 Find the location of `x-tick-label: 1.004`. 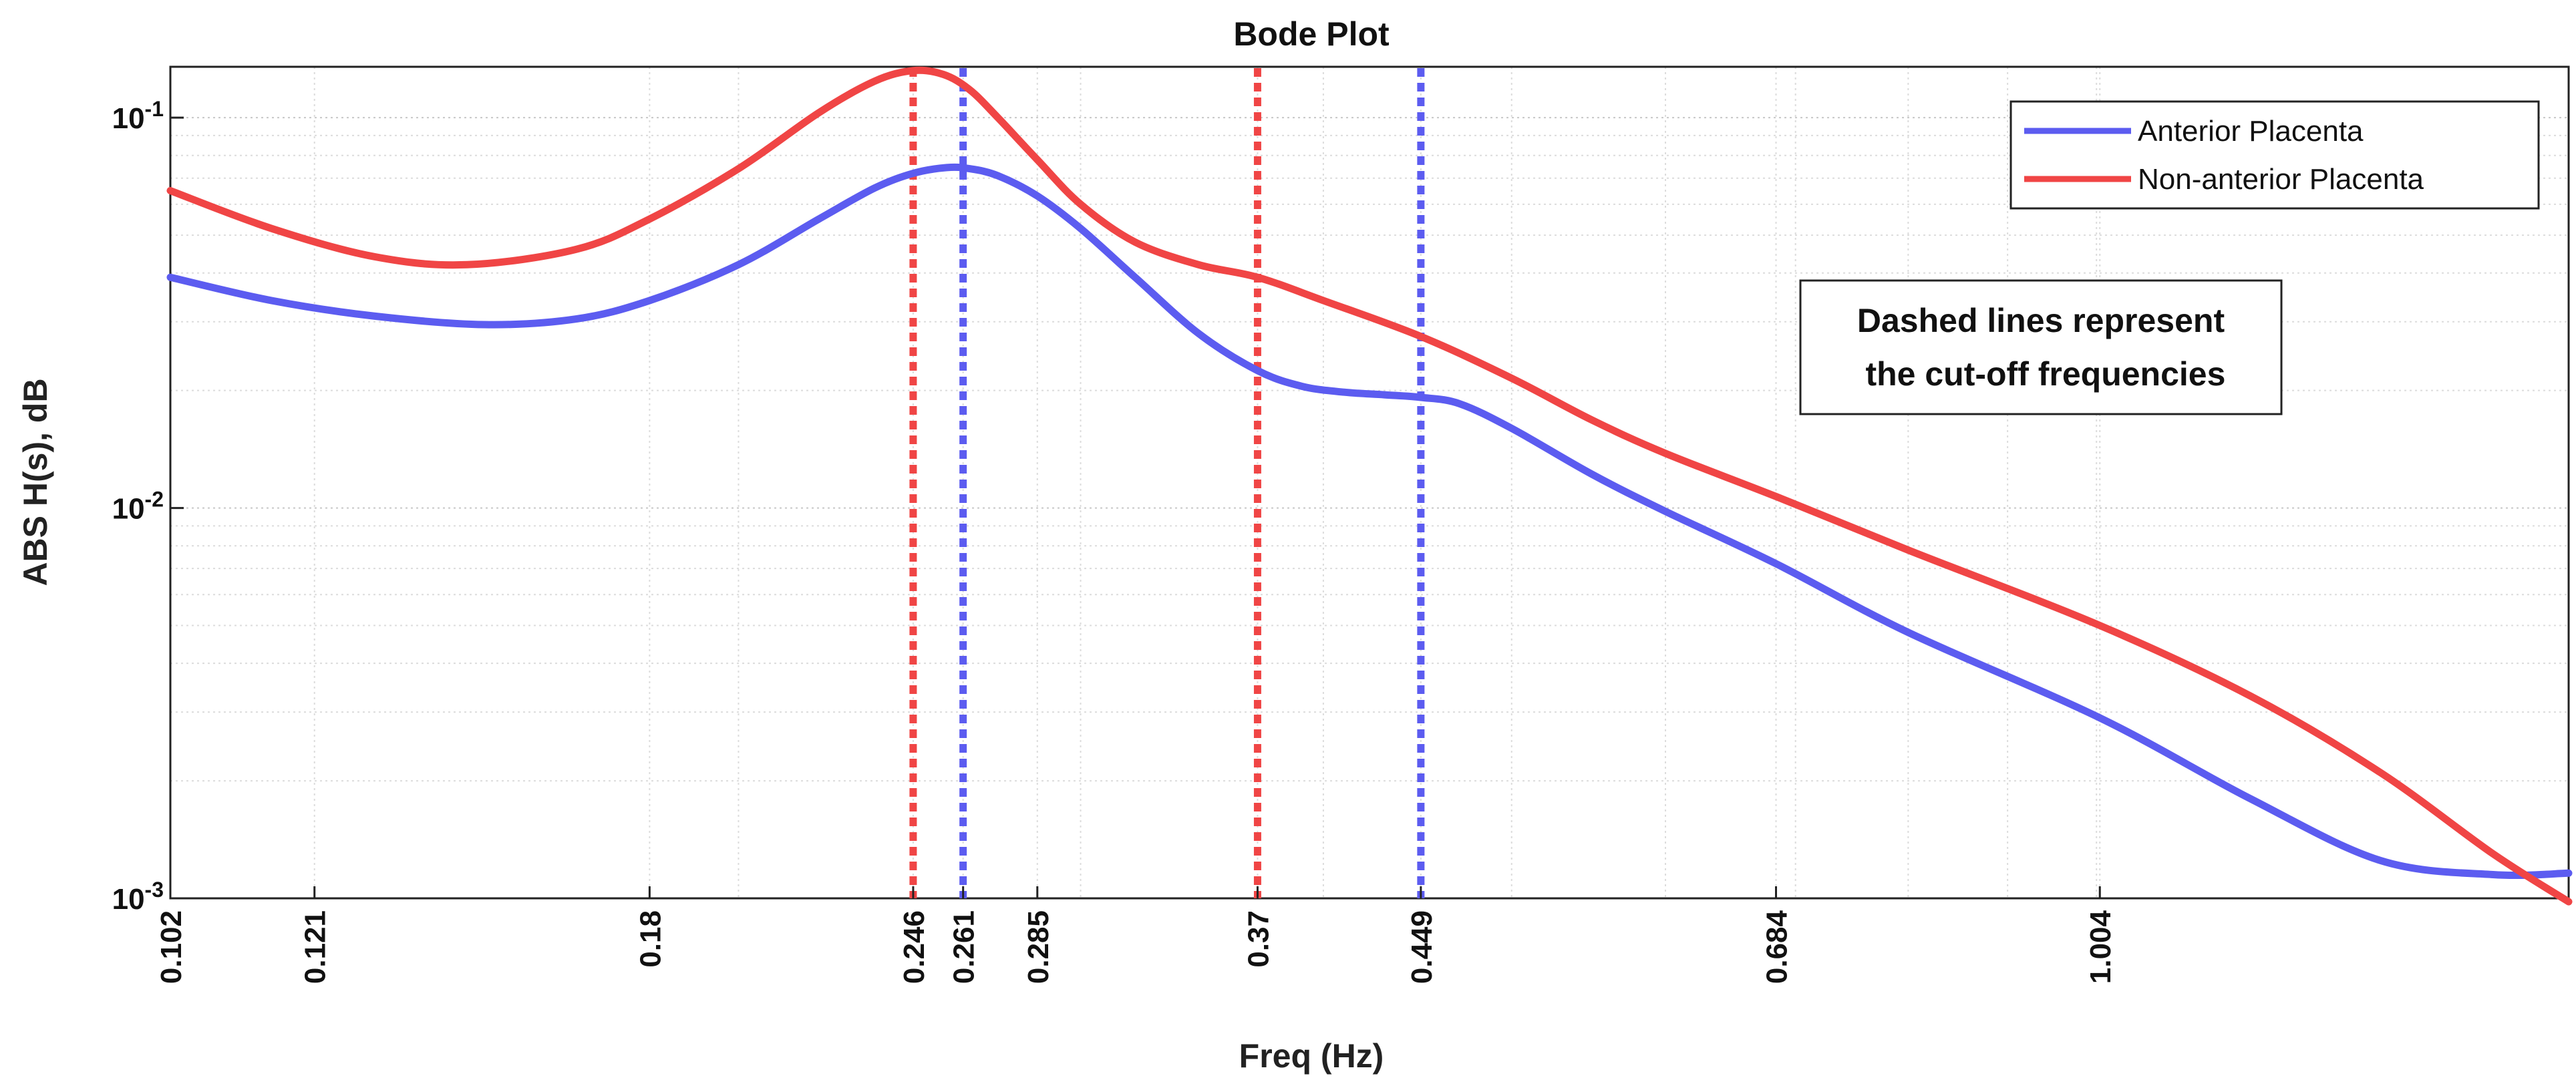

x-tick-label: 1.004 is located at coordinates (2100, 947).